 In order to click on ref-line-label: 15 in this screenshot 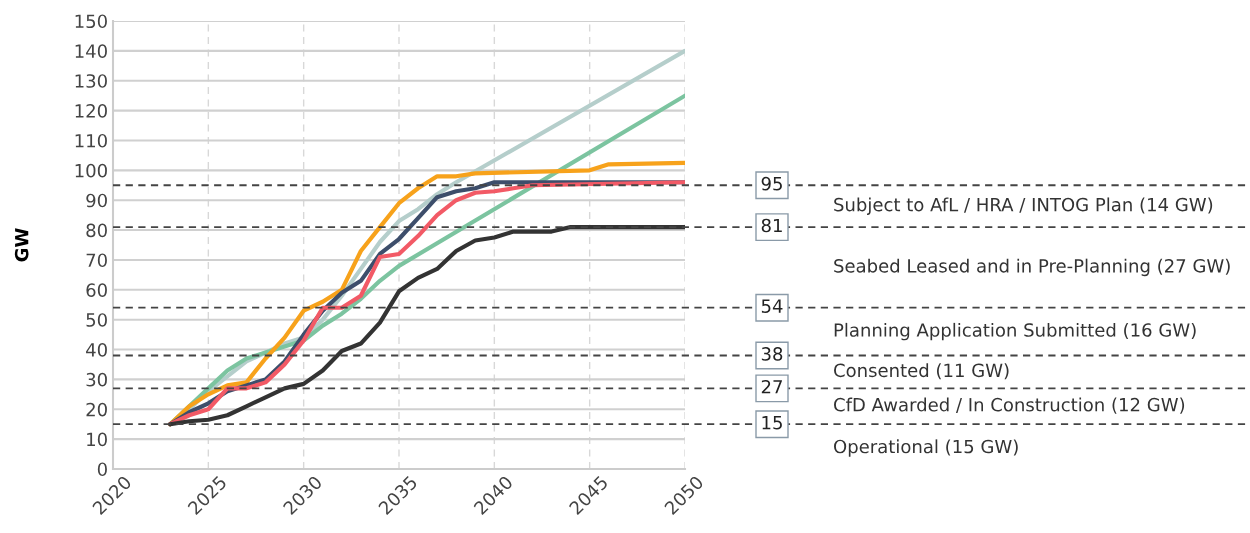, I will do `click(772, 423)`.